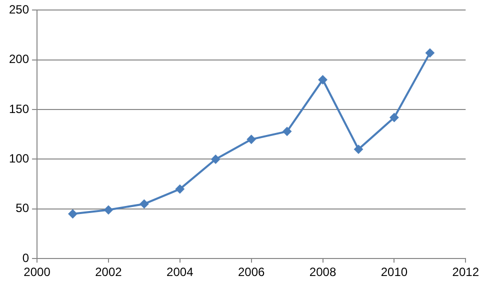  What do you see at coordinates (19, 9) in the screenshot?
I see `y-tick-label: 250` at bounding box center [19, 9].